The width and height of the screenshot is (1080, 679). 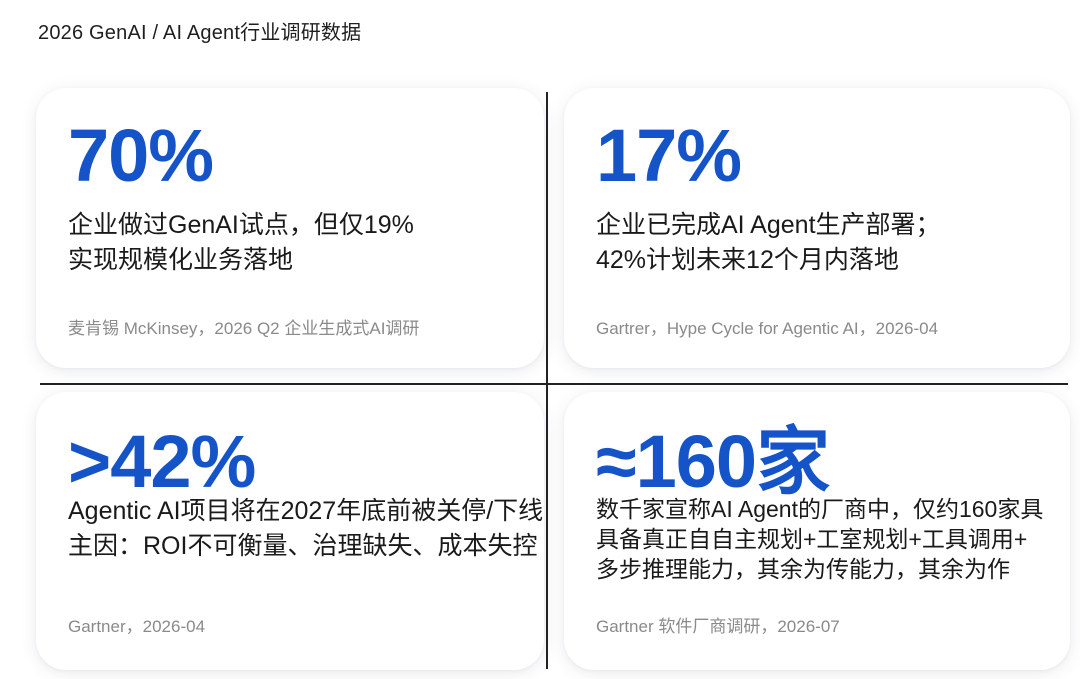 I want to click on page-title: 2026 GenAI / AI Agent行业调研数据, so click(x=200, y=33).